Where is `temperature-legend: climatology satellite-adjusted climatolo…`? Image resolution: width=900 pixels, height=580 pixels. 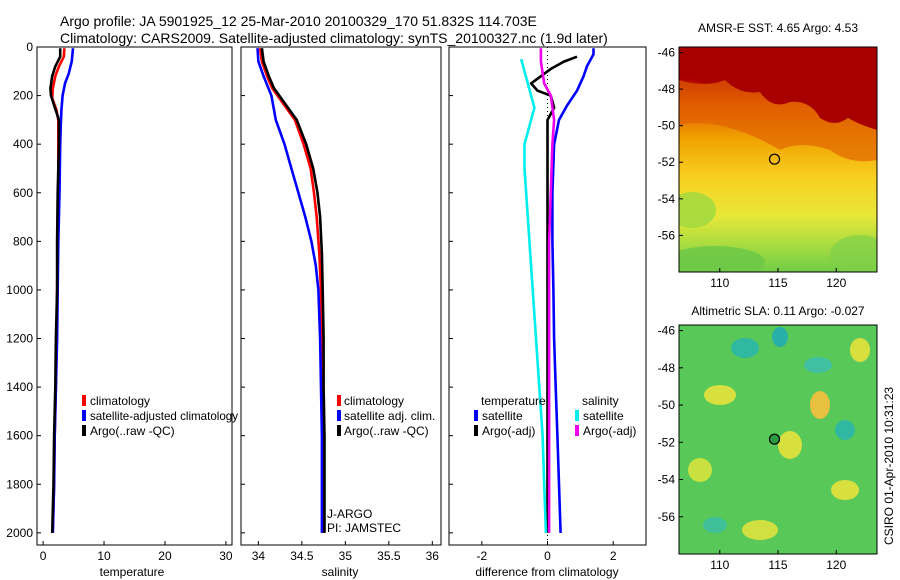 temperature-legend: climatology satellite-adjusted climatolo… is located at coordinates (160, 416).